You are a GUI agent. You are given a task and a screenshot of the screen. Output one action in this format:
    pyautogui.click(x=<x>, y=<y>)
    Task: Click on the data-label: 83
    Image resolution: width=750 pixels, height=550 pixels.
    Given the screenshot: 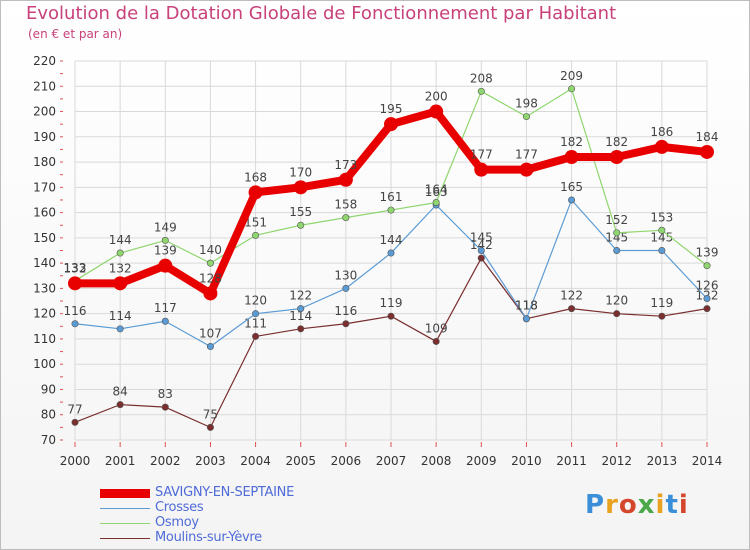 What is the action you would take?
    pyautogui.click(x=165, y=394)
    